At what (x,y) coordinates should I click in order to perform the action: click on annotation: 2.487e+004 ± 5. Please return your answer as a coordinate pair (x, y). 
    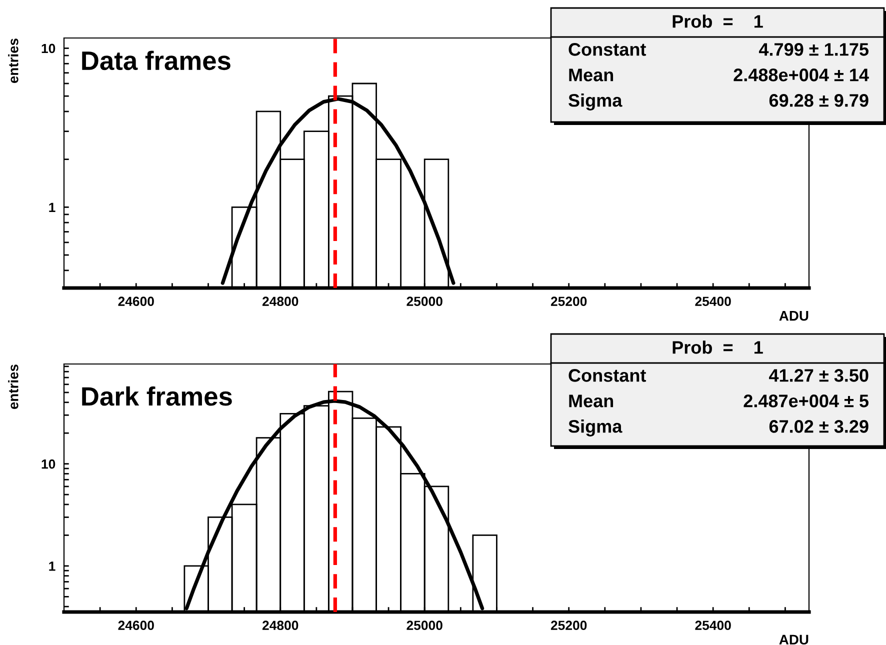
    Looking at the image, I should click on (806, 401).